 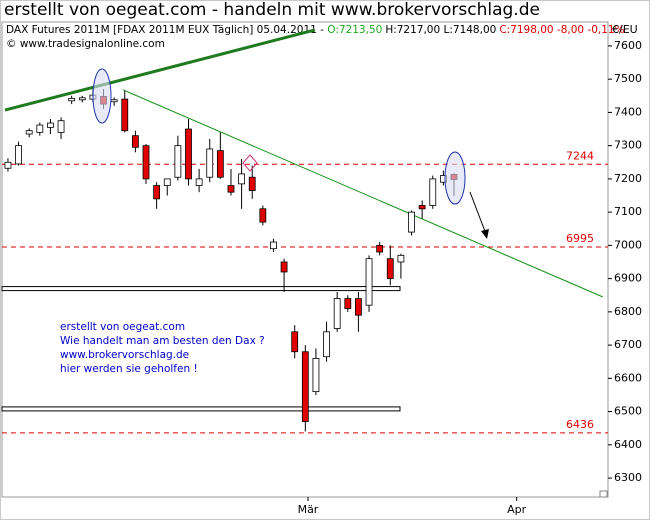 I want to click on y-tick-label: 7500, so click(x=628, y=78).